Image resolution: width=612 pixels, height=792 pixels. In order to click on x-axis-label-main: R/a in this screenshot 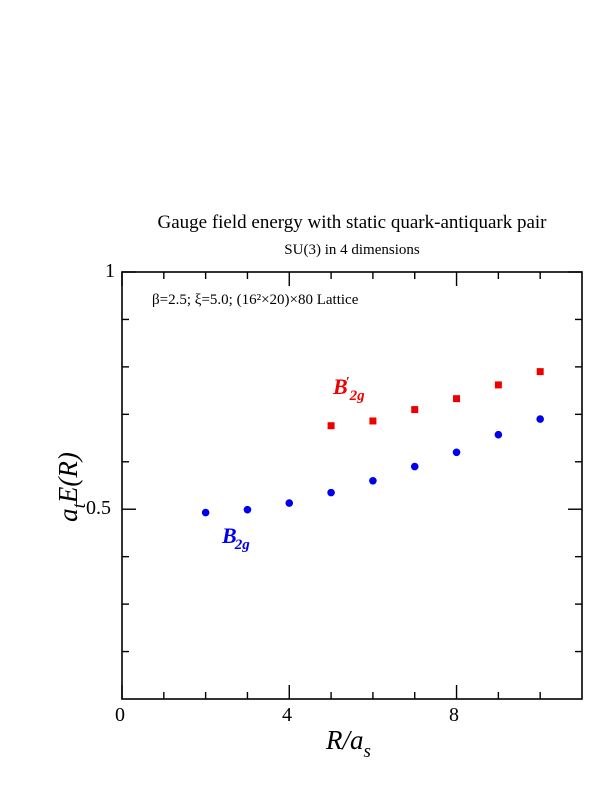, I will do `click(345, 740)`.